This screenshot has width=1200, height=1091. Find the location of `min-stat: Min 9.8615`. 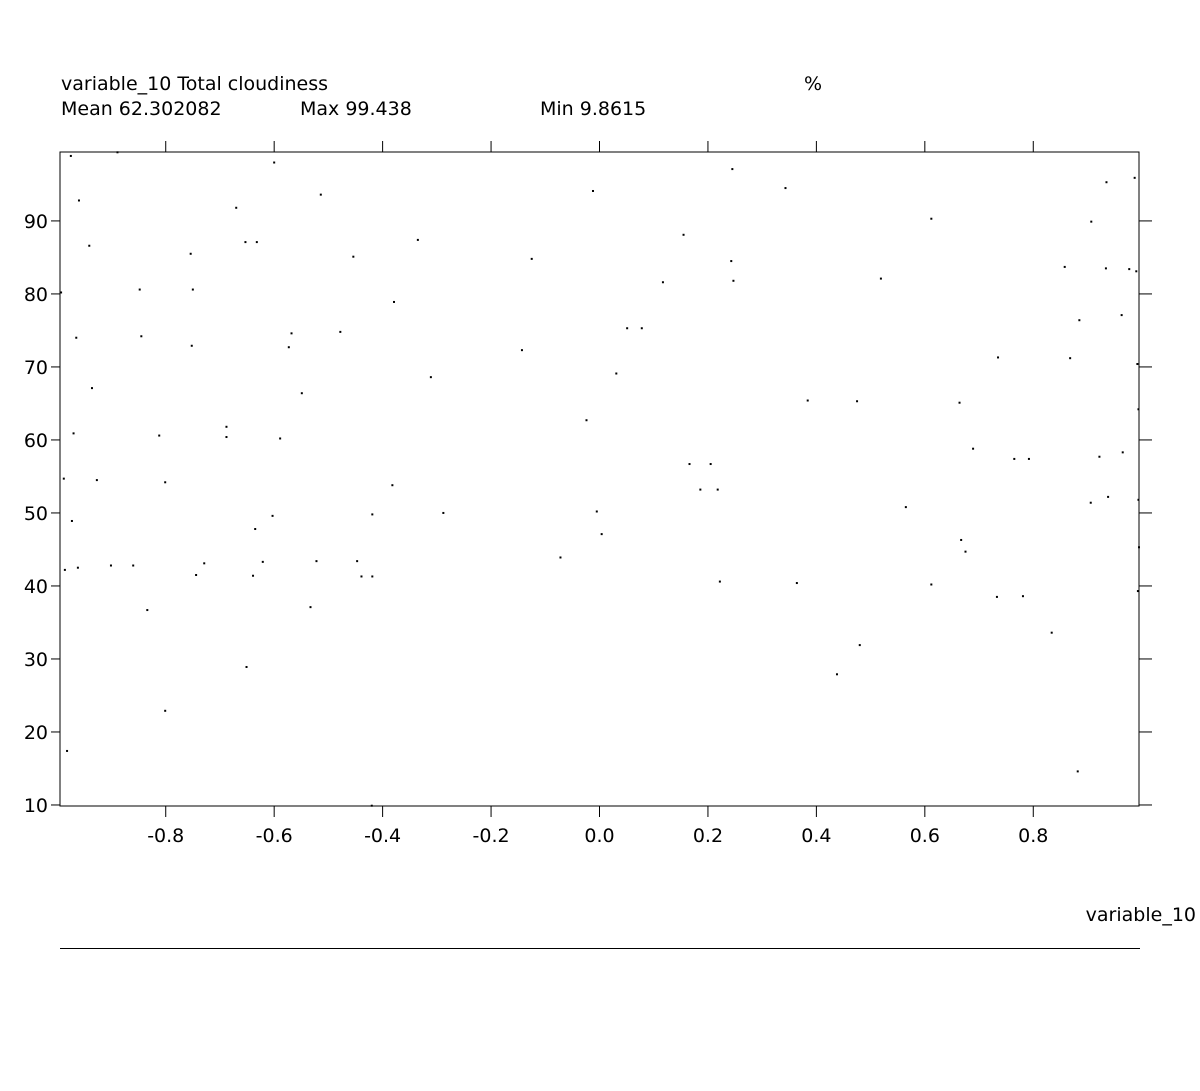

min-stat: Min 9.8615 is located at coordinates (593, 109).